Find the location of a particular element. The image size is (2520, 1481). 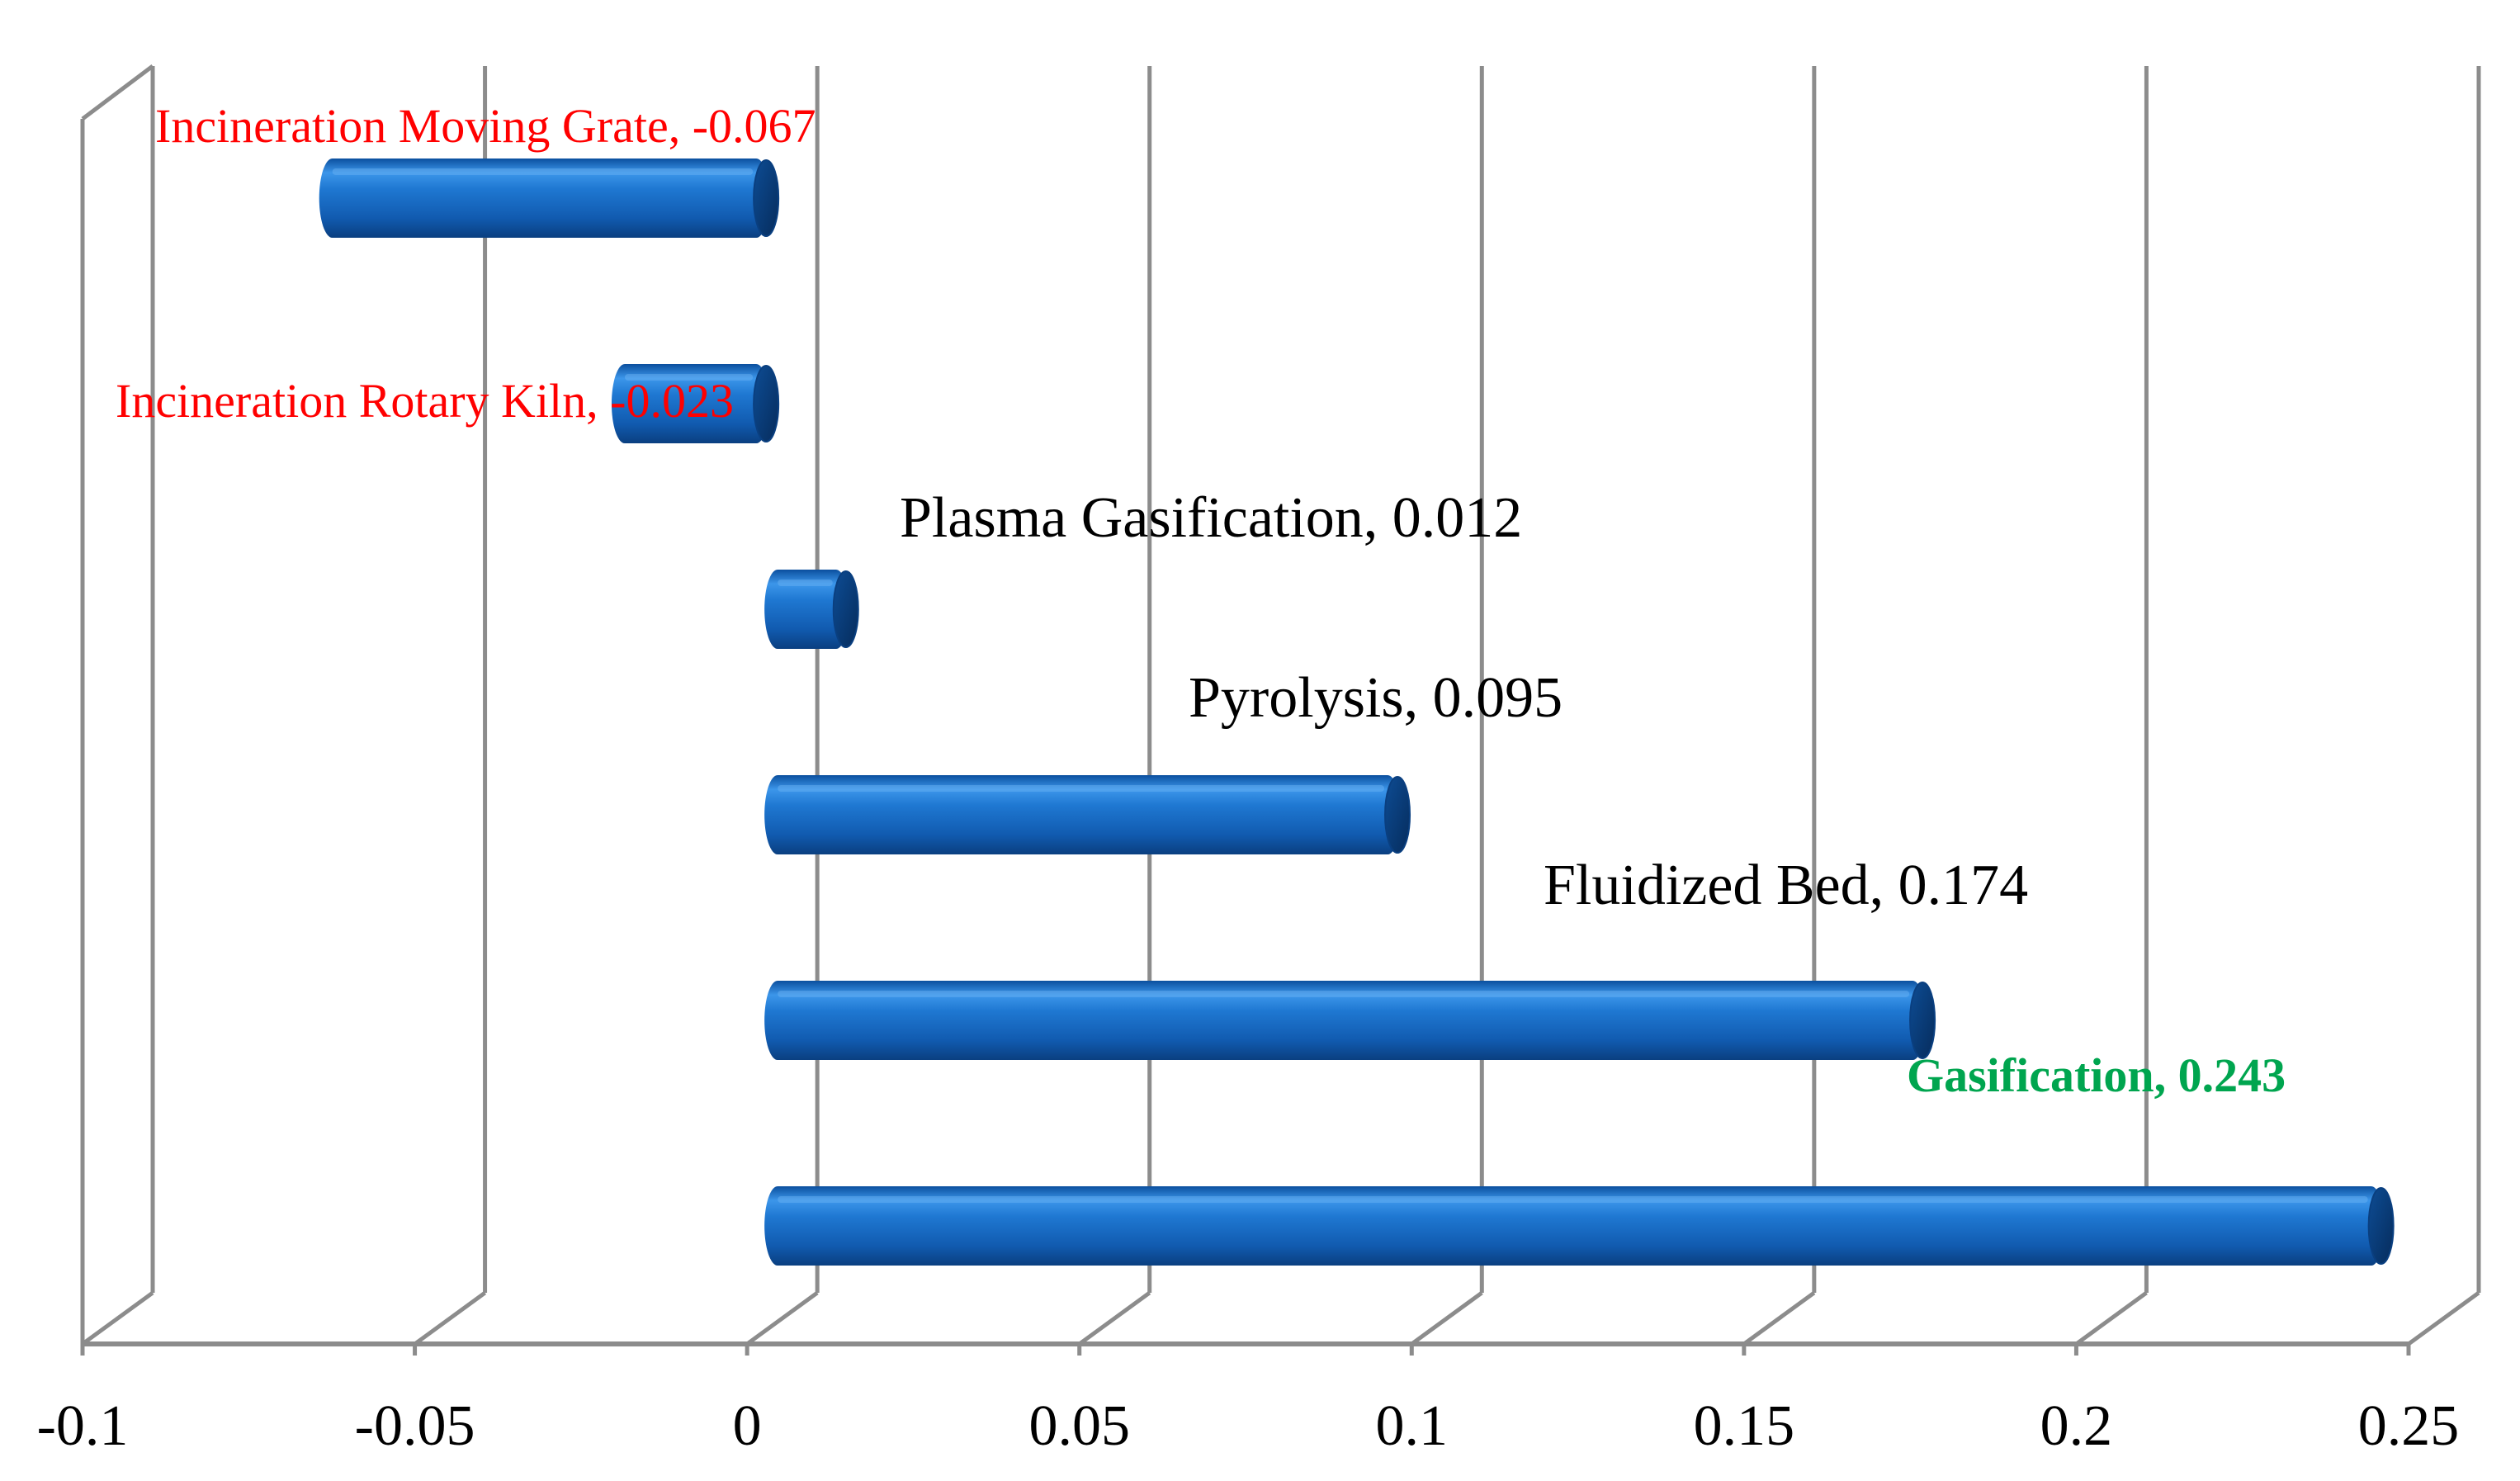

x-tick-label: 0.25 is located at coordinates (2409, 1426).